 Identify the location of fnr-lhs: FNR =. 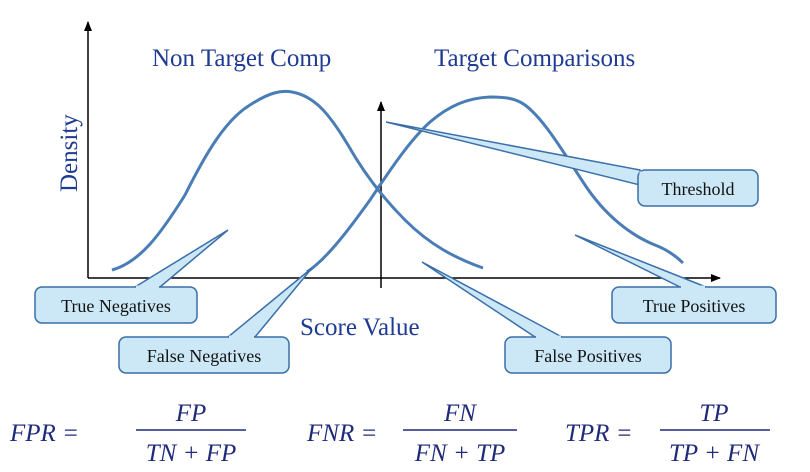
(341, 433).